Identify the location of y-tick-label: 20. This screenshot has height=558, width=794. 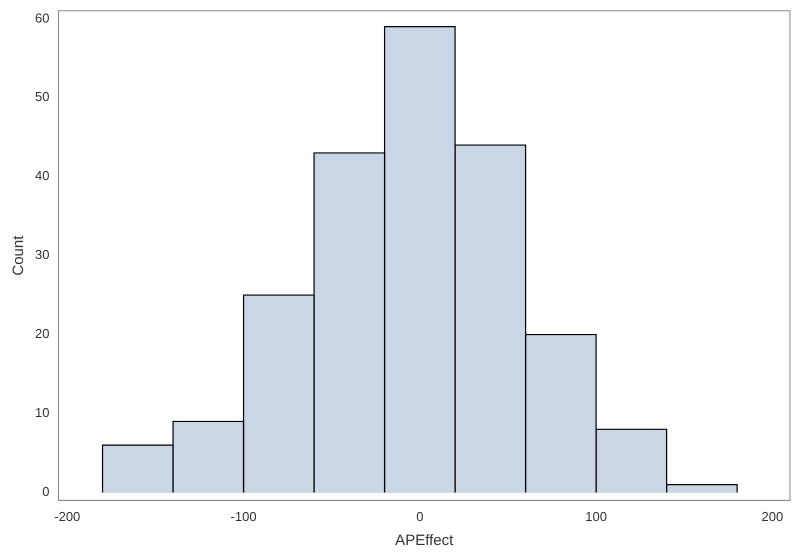
(42, 334).